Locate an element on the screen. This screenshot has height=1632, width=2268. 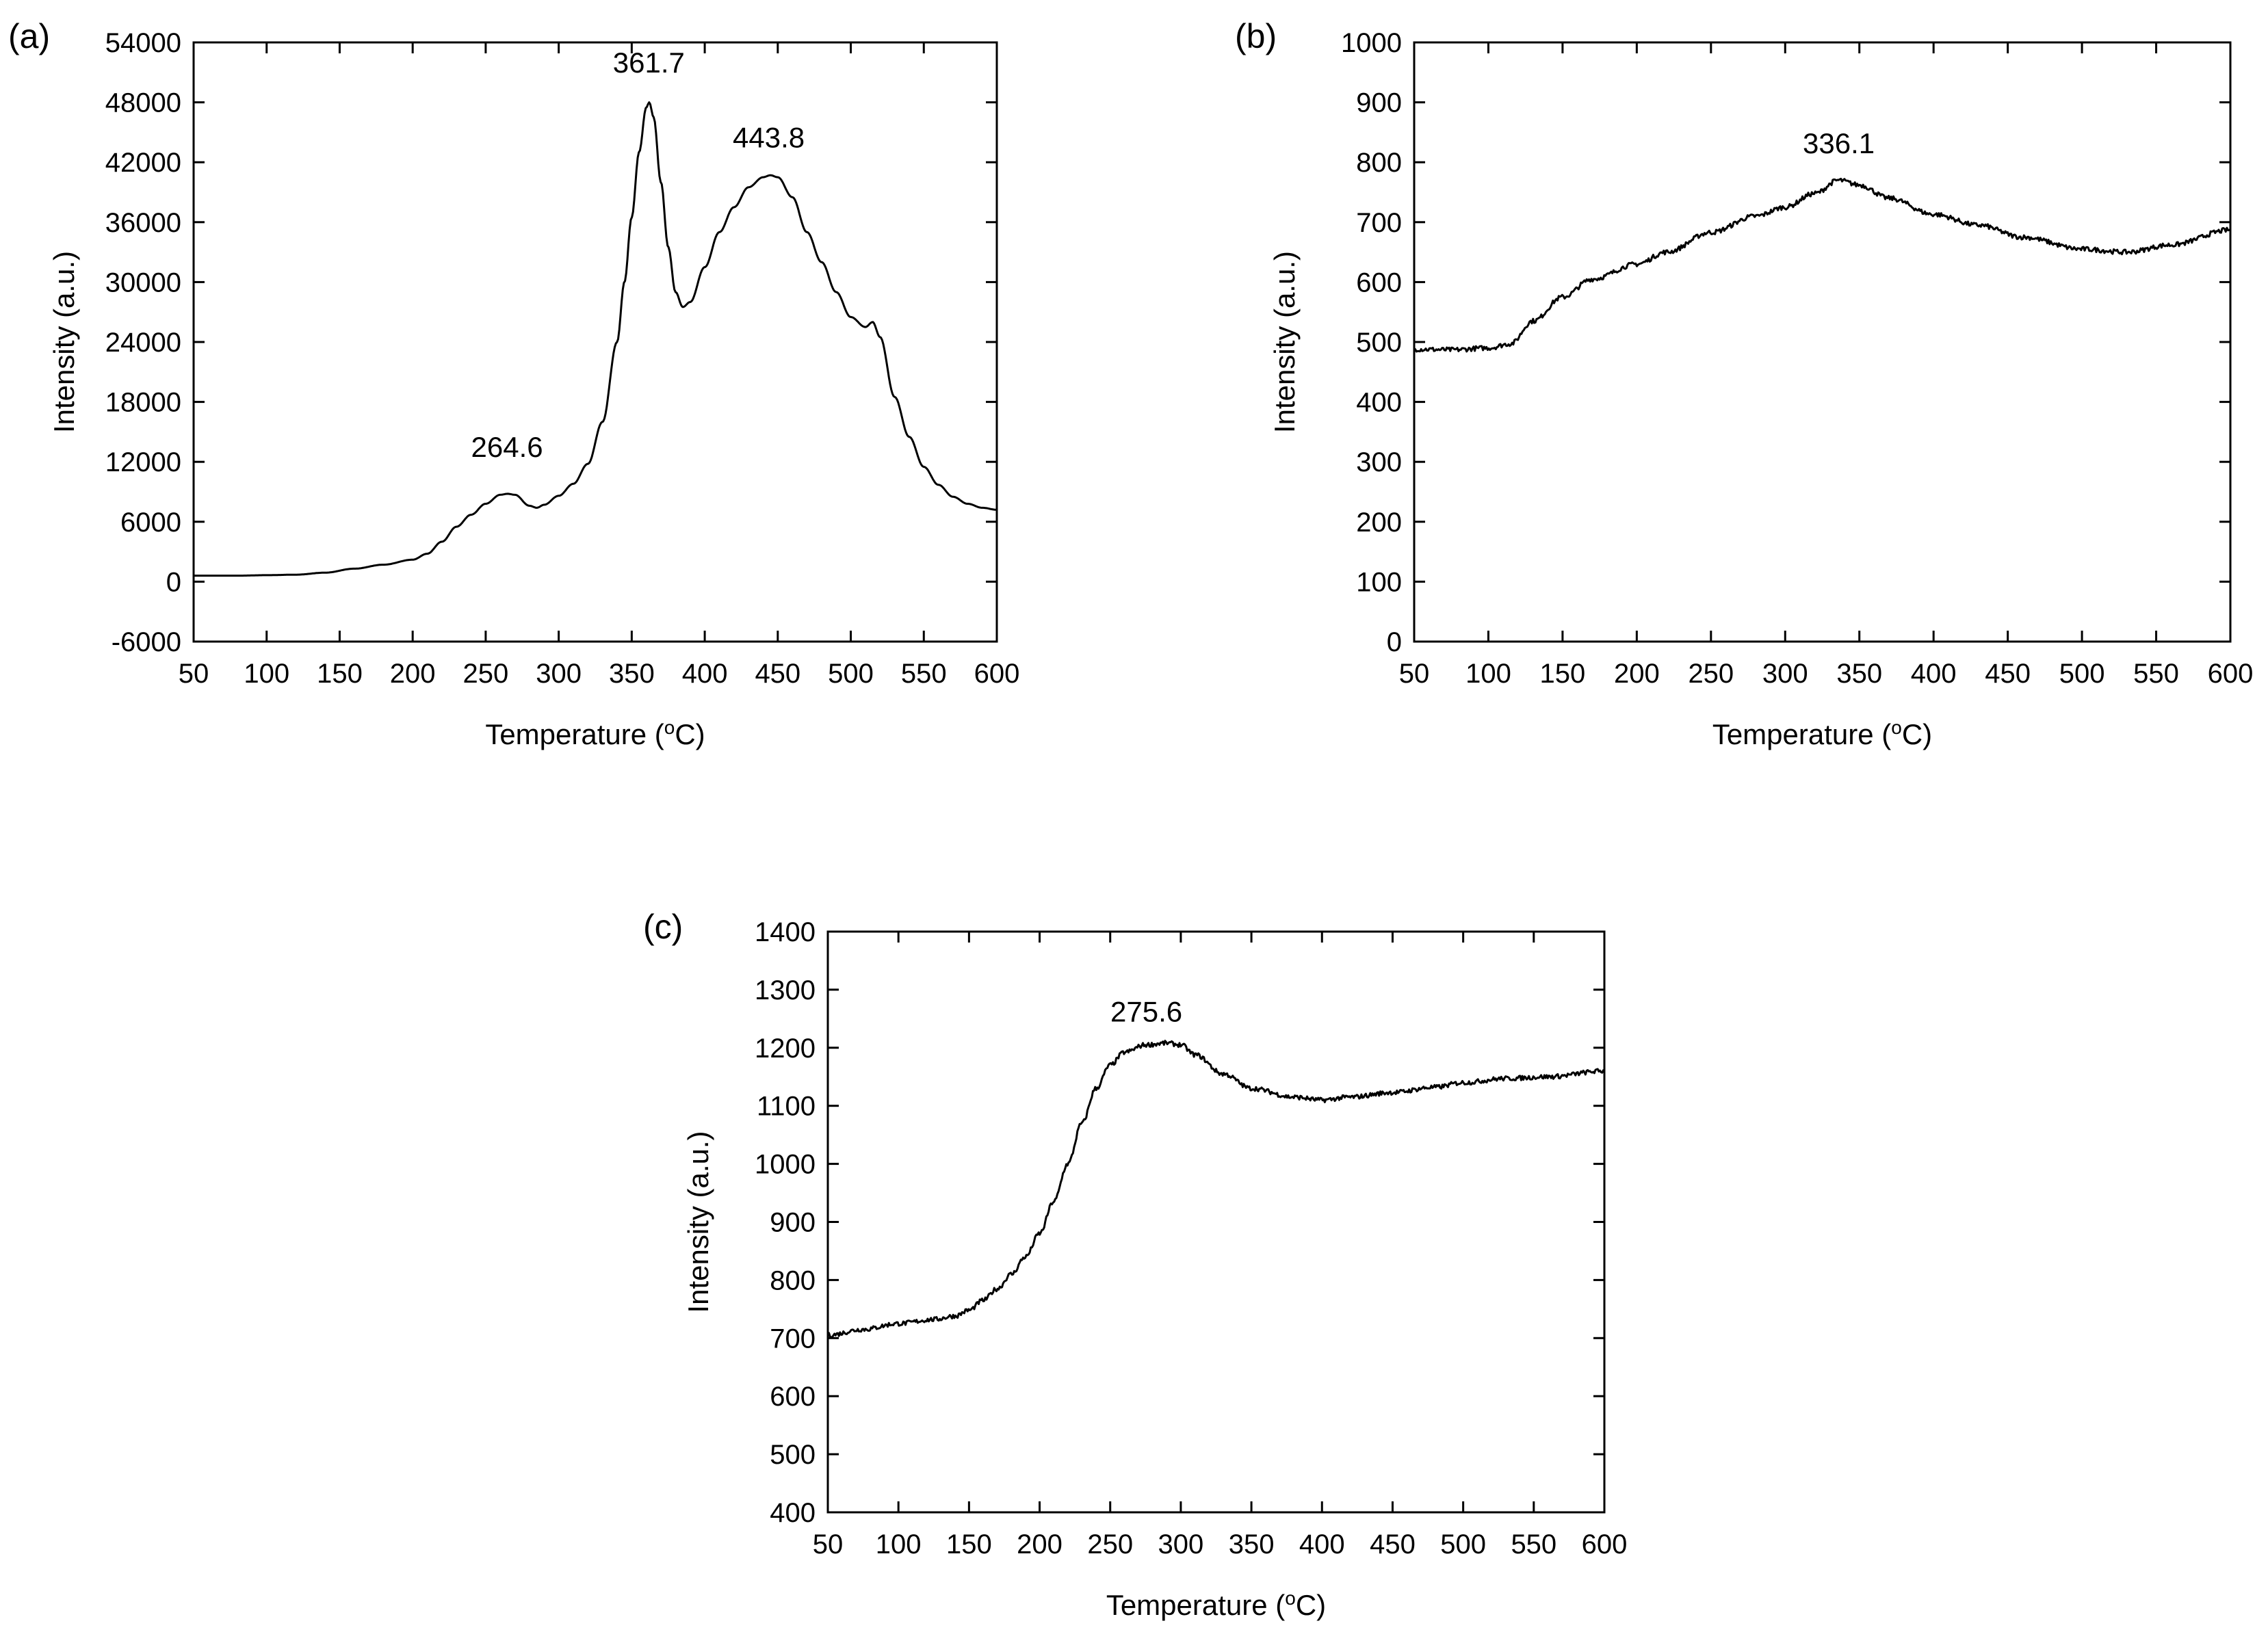
y-tick-label: 1100 is located at coordinates (786, 1107).